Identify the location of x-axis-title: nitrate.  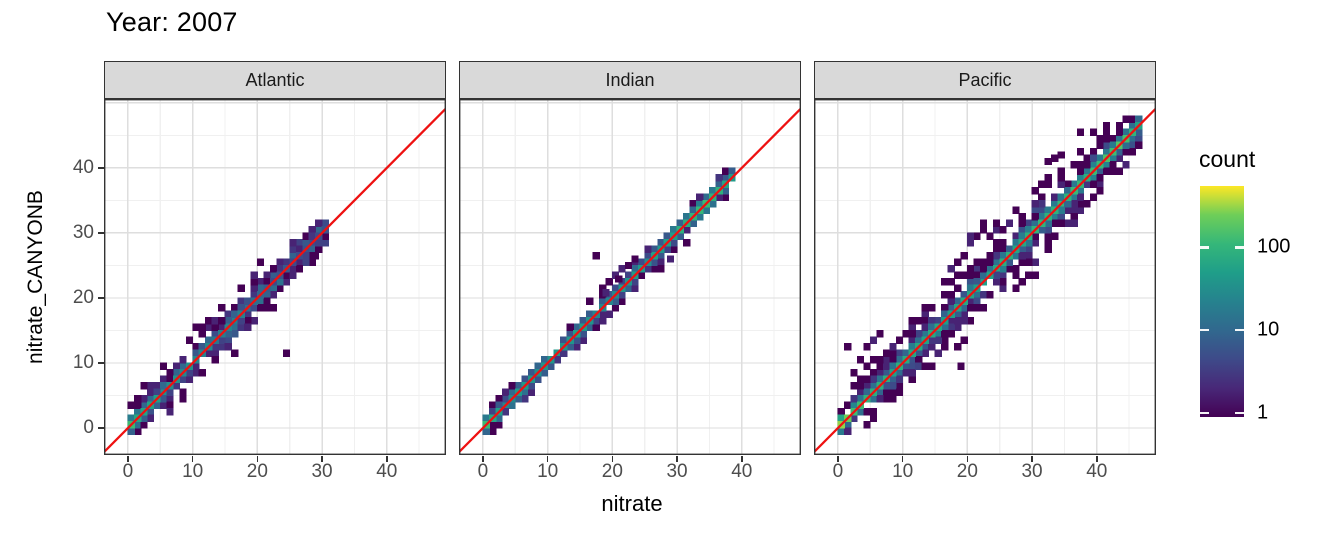
(632, 503).